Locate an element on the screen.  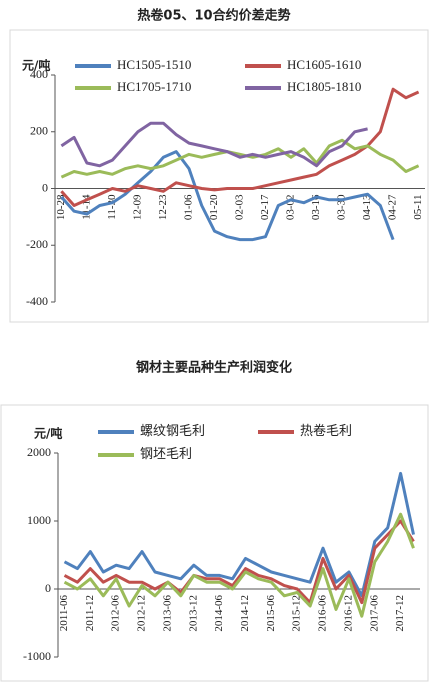
legend-label: 螺纹钢毛利 is located at coordinates (172, 430).